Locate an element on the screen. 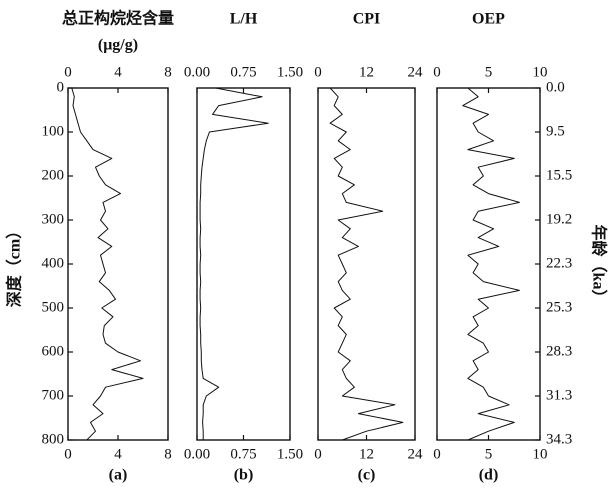 The image size is (611, 489). panel-label: (b) is located at coordinates (244, 475).